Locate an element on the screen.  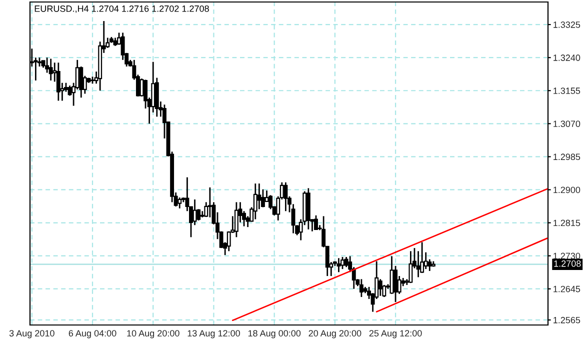
y-tick-label: 1.2985 is located at coordinates (567, 157).